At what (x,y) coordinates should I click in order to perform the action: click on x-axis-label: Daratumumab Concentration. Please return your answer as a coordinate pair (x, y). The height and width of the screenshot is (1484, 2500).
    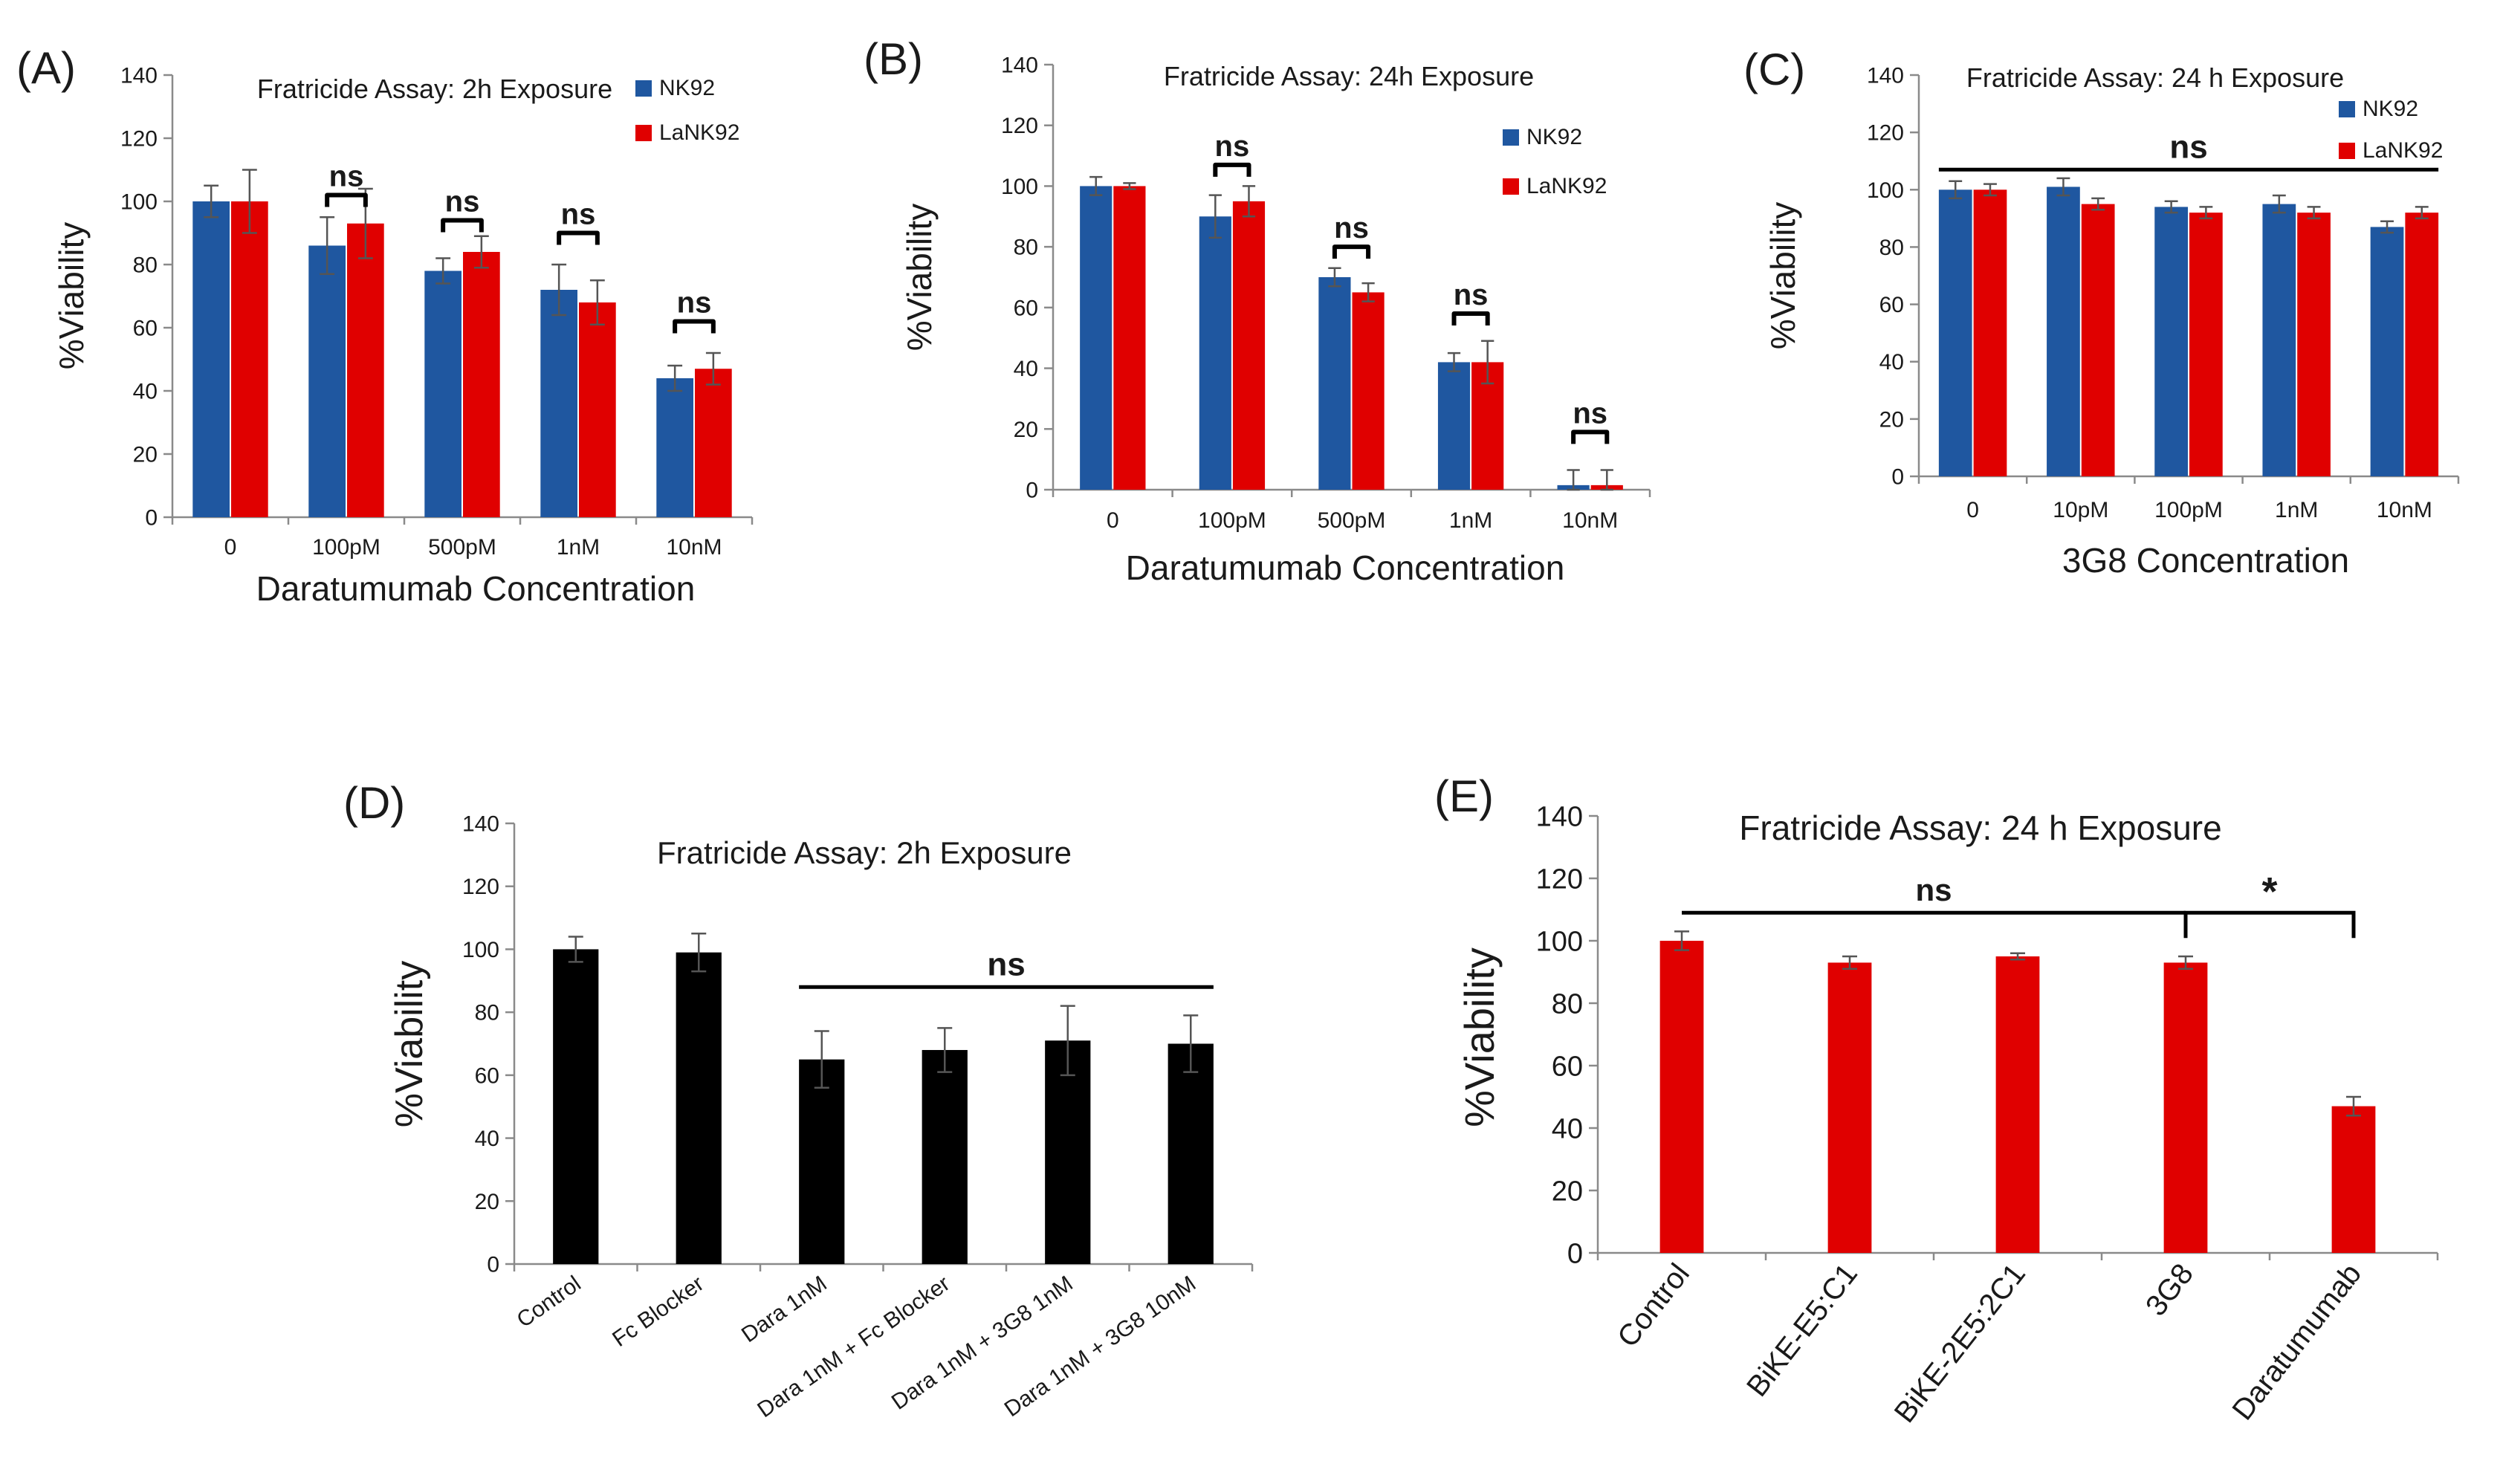
    Looking at the image, I should click on (1345, 567).